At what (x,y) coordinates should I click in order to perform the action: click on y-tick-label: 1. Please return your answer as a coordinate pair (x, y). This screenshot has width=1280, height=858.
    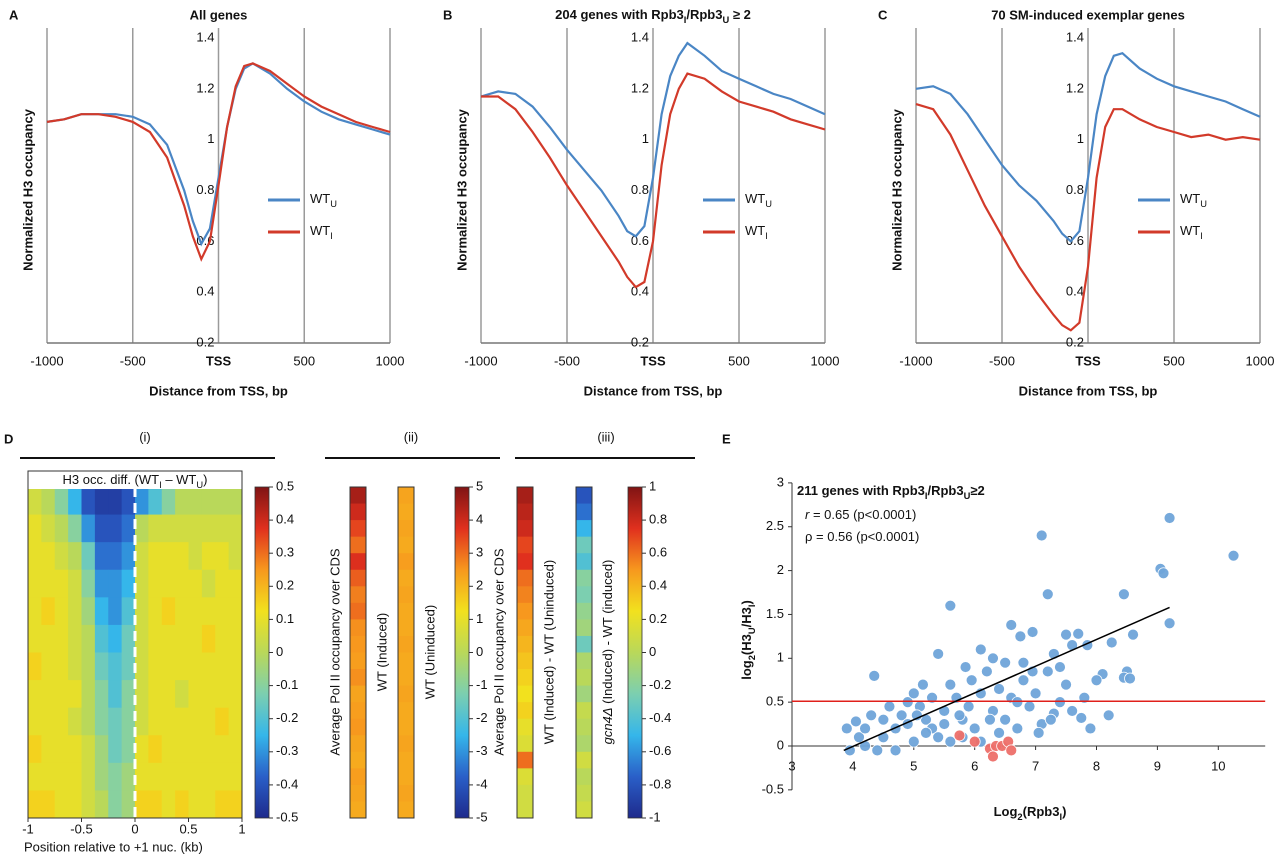
    Looking at the image, I should click on (780, 657).